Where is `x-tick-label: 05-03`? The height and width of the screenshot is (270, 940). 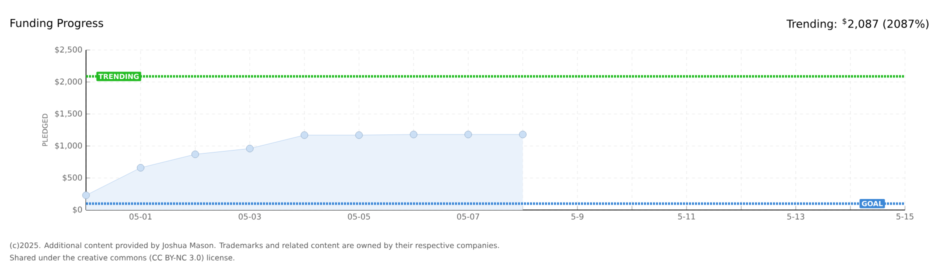
x-tick-label: 05-03 is located at coordinates (249, 217).